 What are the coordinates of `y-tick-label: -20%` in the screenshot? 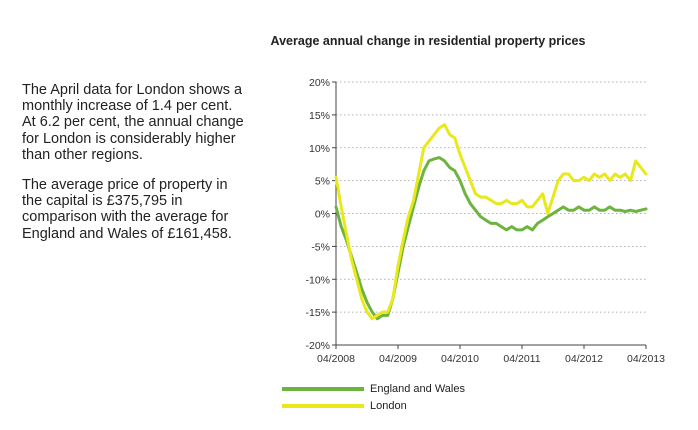 It's located at (317, 346).